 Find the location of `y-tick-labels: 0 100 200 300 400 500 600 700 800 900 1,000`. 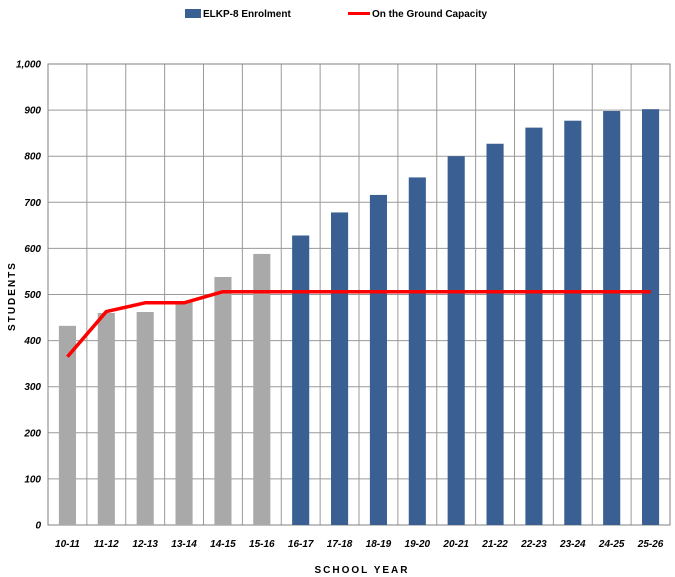

y-tick-labels: 0 100 200 300 400 500 600 700 800 900 1,000 is located at coordinates (28, 296).